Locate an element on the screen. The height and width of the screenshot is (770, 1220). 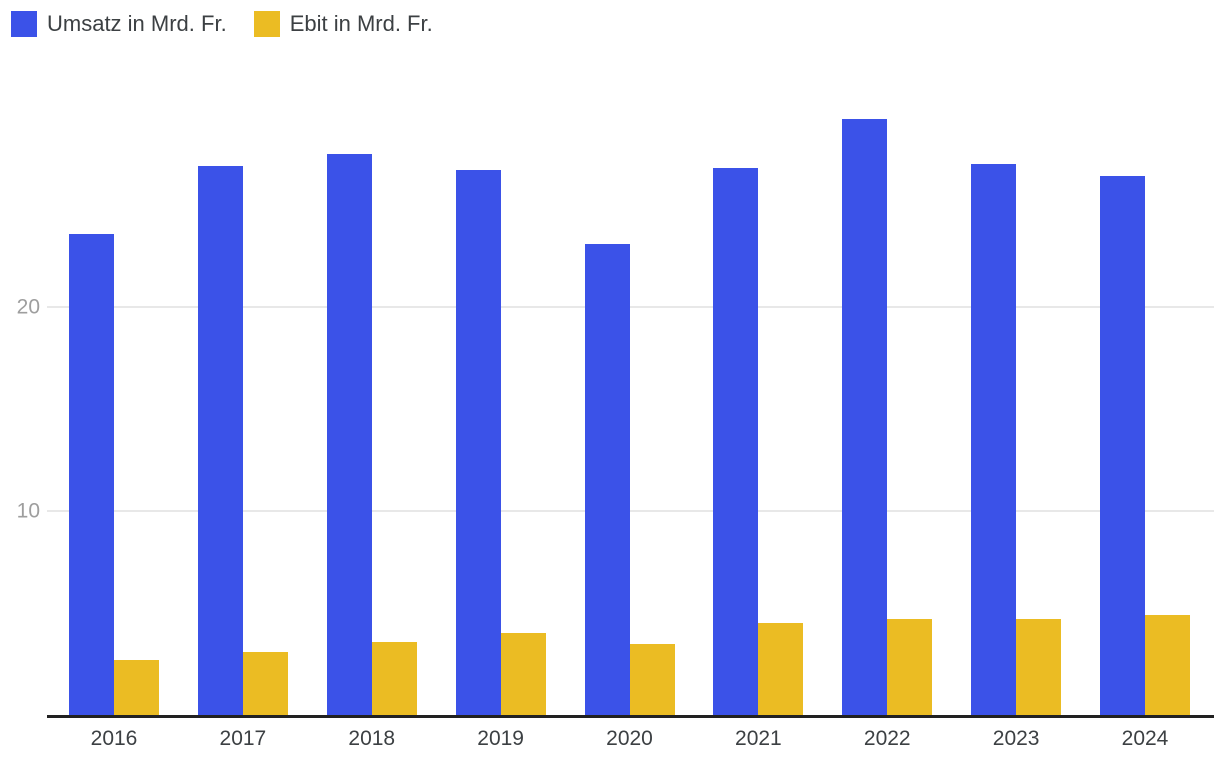
bar-ebit-2021 is located at coordinates (781, 669).